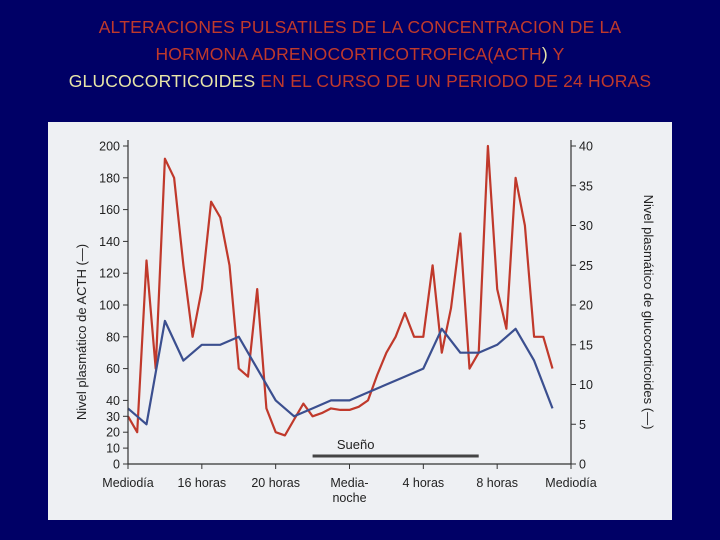  Describe the element at coordinates (582, 465) in the screenshot. I see `y-right-tick-label: 0` at that location.